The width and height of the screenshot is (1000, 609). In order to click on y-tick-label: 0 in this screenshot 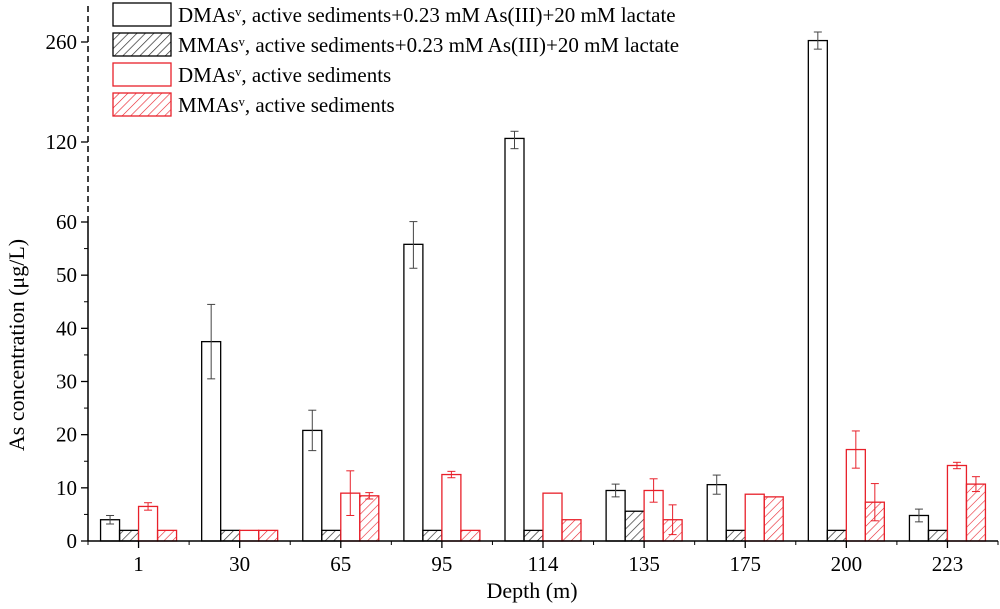, I will do `click(72, 541)`.